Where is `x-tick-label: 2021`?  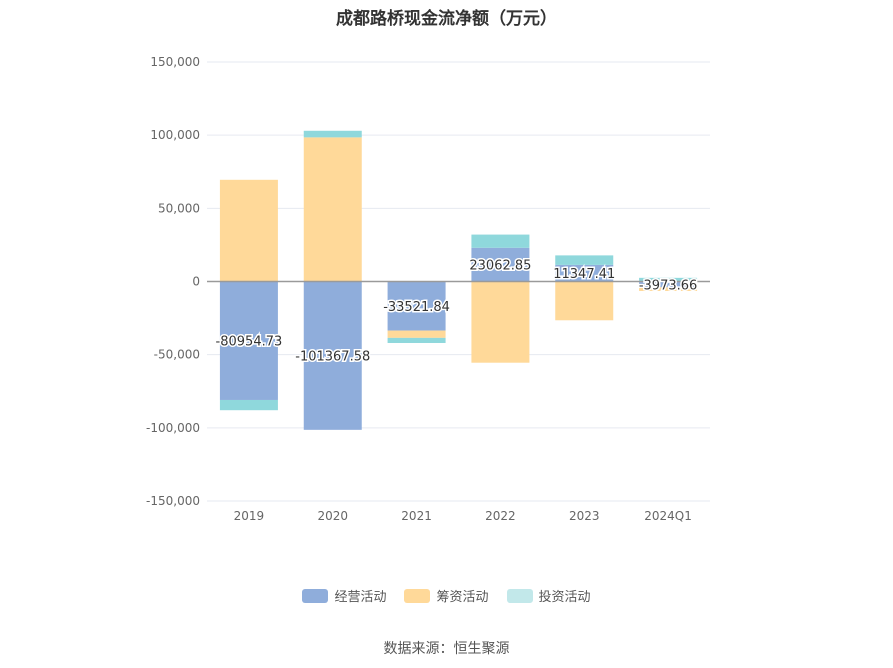
x-tick-label: 2021 is located at coordinates (416, 516).